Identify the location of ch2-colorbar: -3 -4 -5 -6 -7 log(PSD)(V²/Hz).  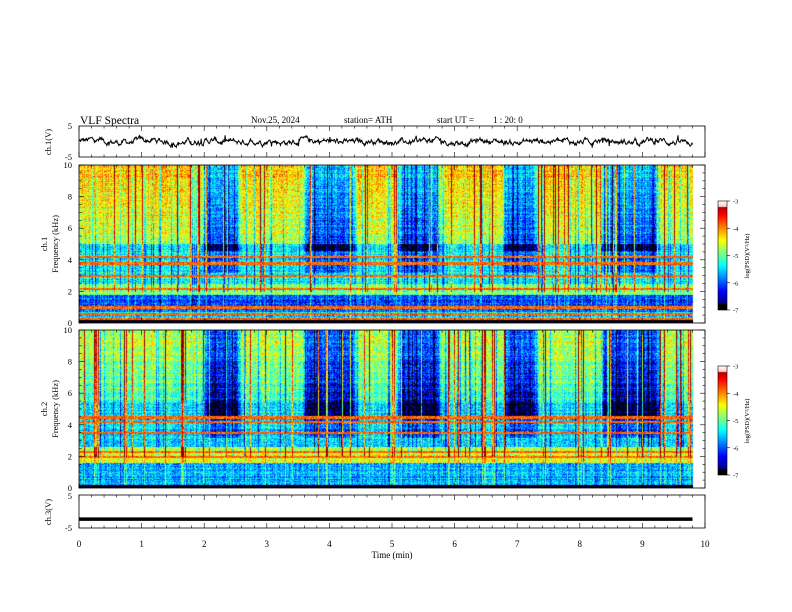
(734, 422).